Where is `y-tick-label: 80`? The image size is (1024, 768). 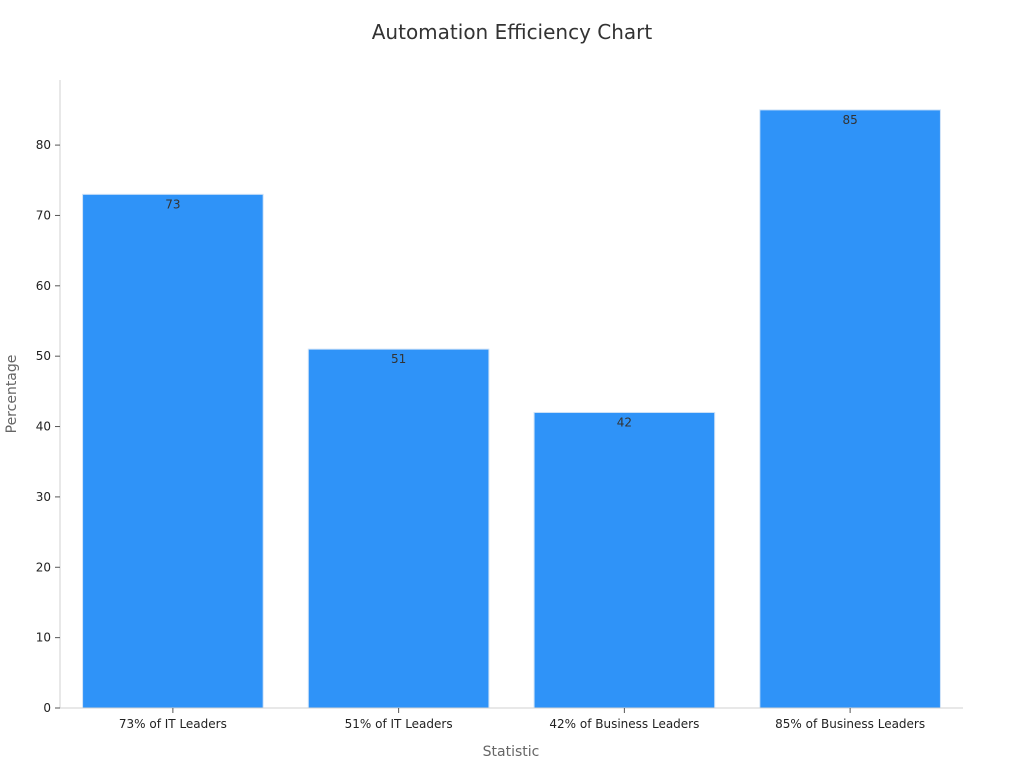
y-tick-label: 80 is located at coordinates (43, 145).